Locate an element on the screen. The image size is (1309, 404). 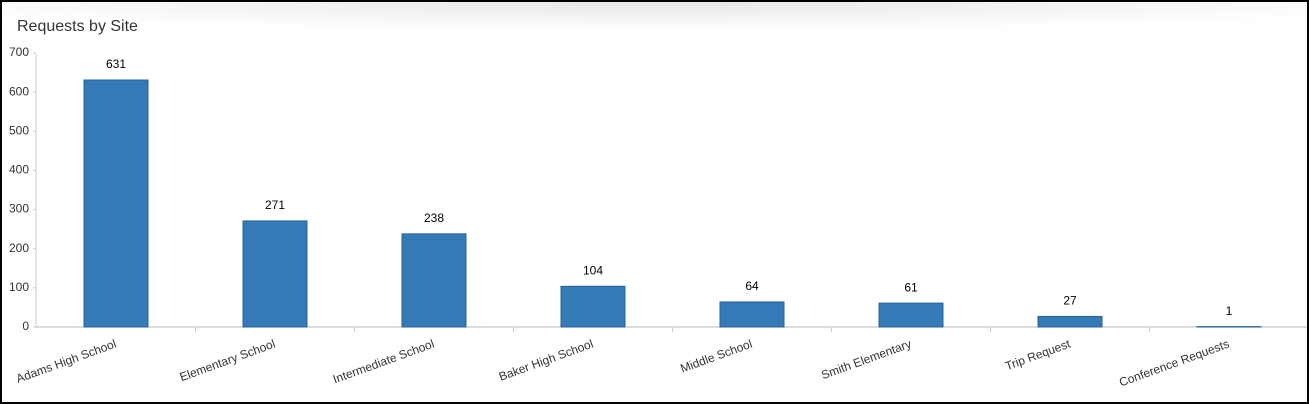
x-tick-label: Middle School is located at coordinates (716, 356).